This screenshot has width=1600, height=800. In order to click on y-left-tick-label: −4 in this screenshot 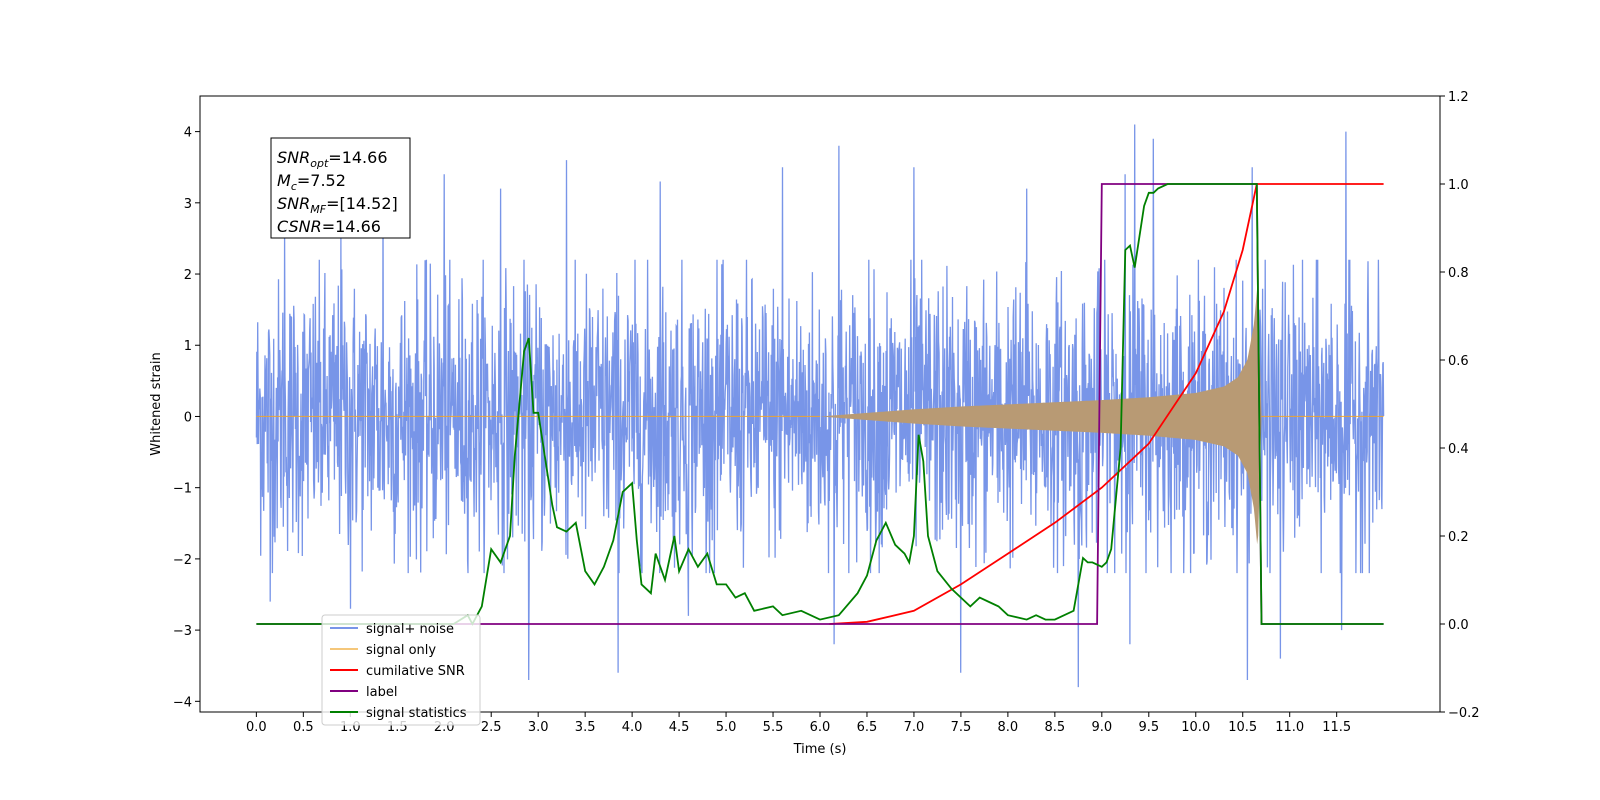, I will do `click(182, 702)`.